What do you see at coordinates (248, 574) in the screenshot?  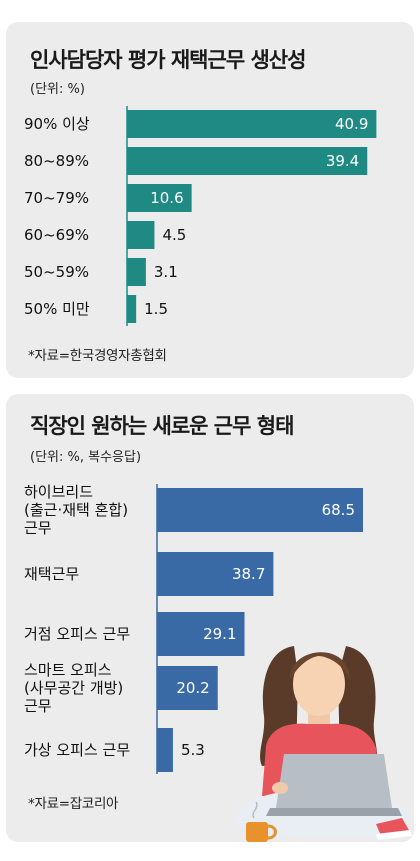 I see `chart2-value-label: 38.7` at bounding box center [248, 574].